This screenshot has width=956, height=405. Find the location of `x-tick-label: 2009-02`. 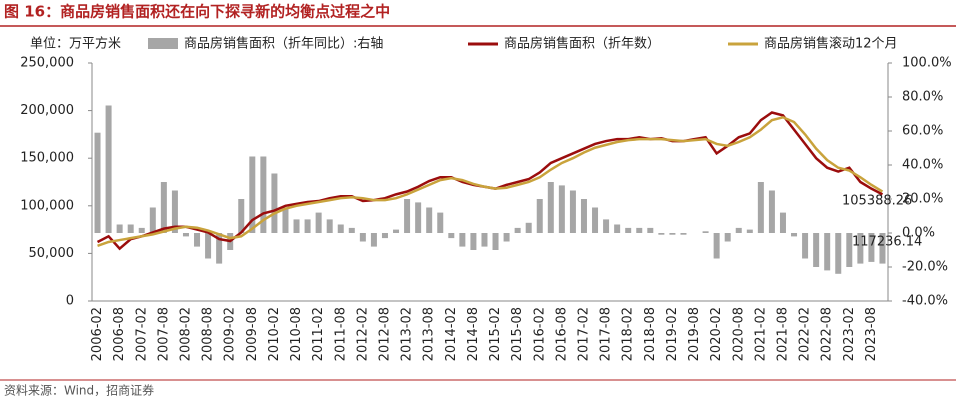

x-tick-label: 2009-02 is located at coordinates (230, 334).